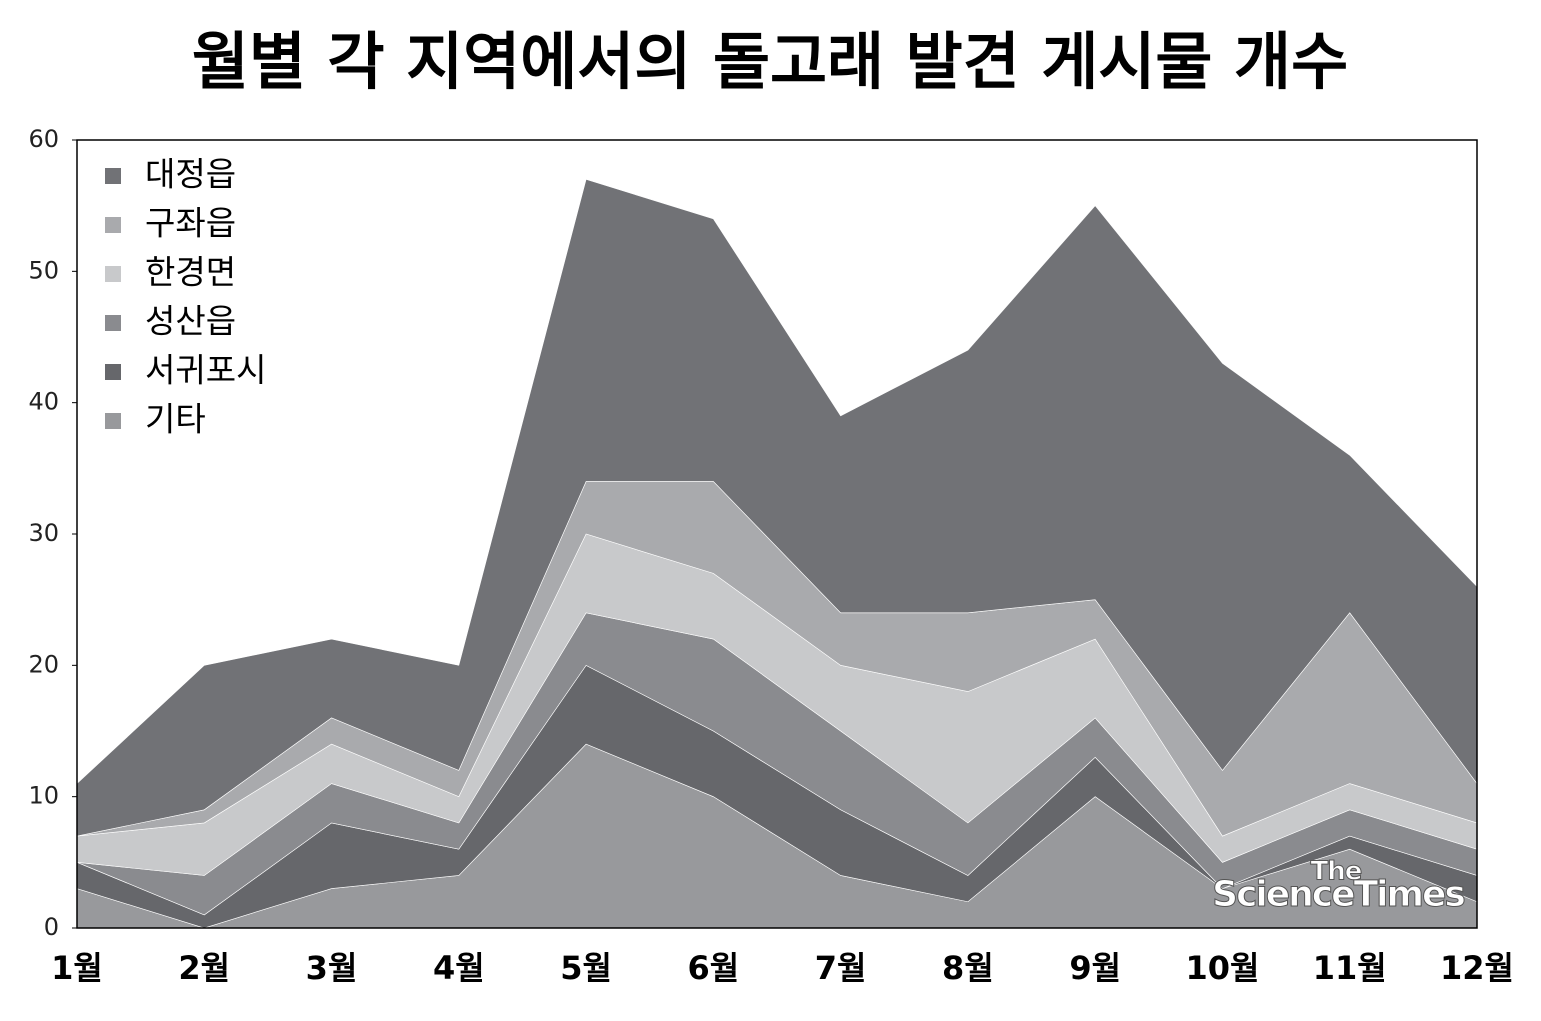 The image size is (1541, 1021). I want to click on x-tick-label: 2월, so click(204, 968).